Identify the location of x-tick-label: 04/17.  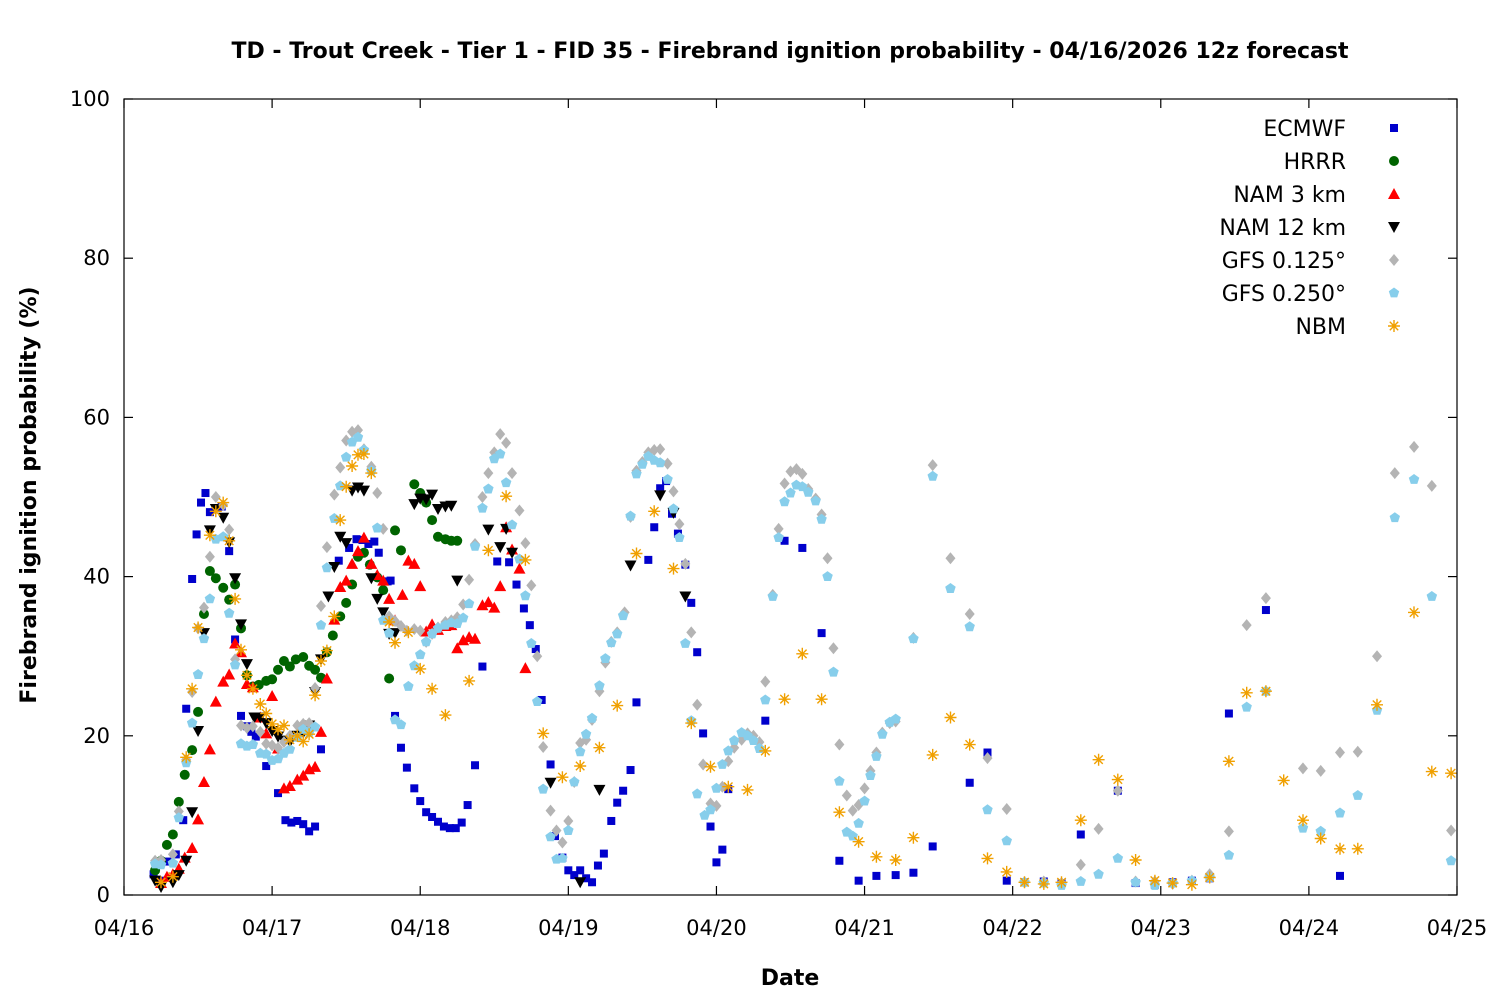
(272, 928).